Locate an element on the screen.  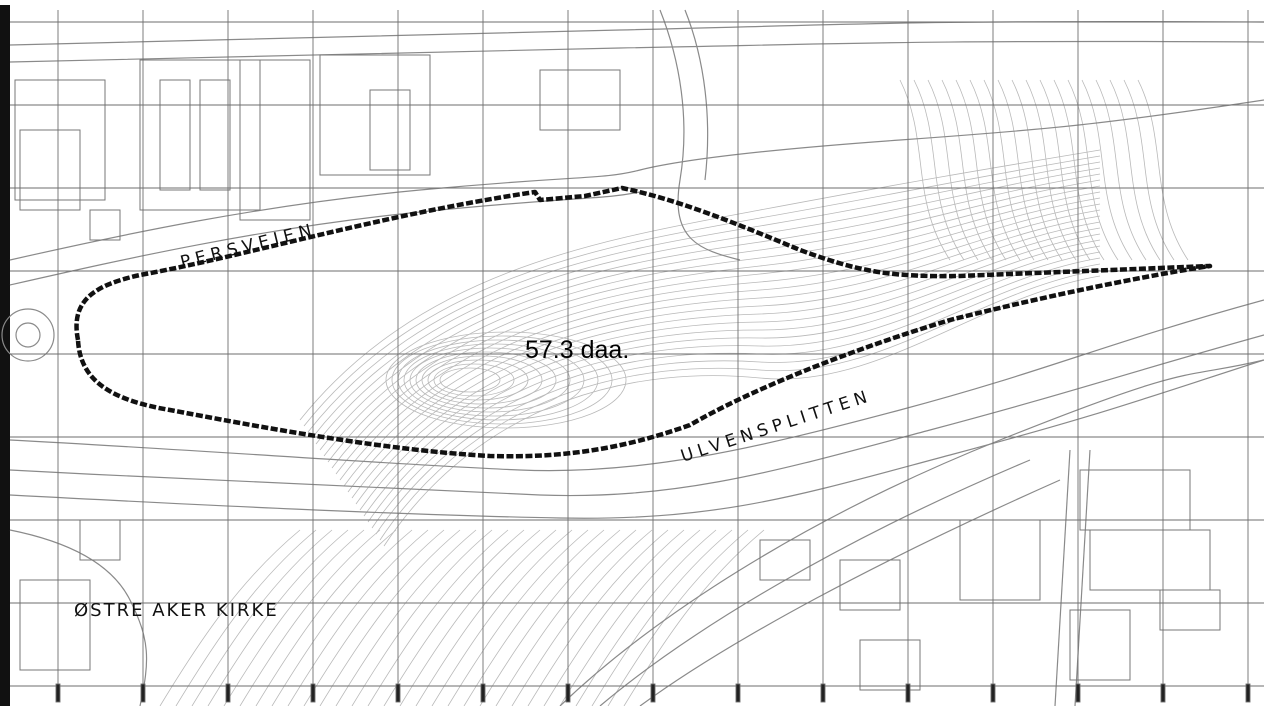
map-frame-left is located at coordinates (5, 353).